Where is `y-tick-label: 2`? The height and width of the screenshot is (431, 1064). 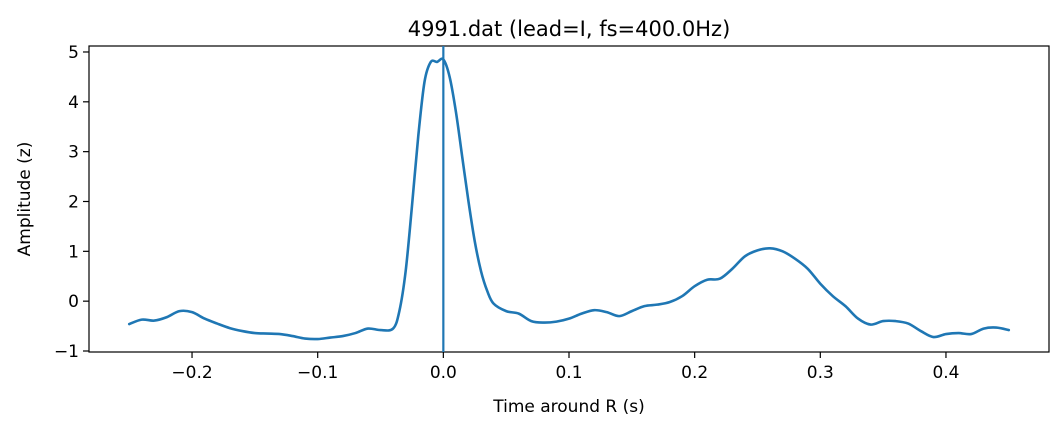 y-tick-label: 2 is located at coordinates (73, 202).